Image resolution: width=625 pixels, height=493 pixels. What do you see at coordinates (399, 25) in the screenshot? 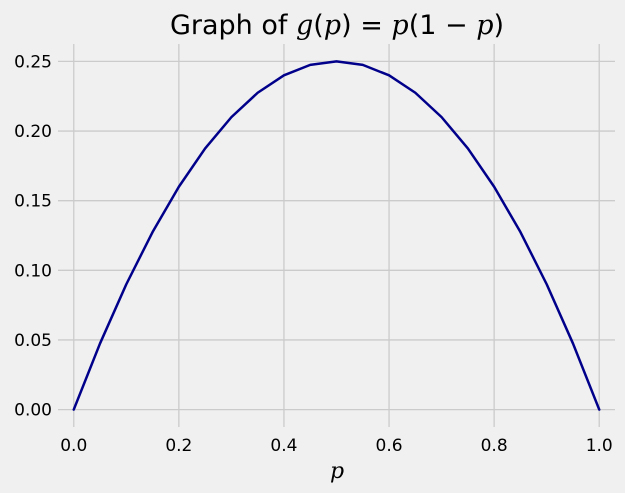
I see `chart-title-p2: p` at bounding box center [399, 25].